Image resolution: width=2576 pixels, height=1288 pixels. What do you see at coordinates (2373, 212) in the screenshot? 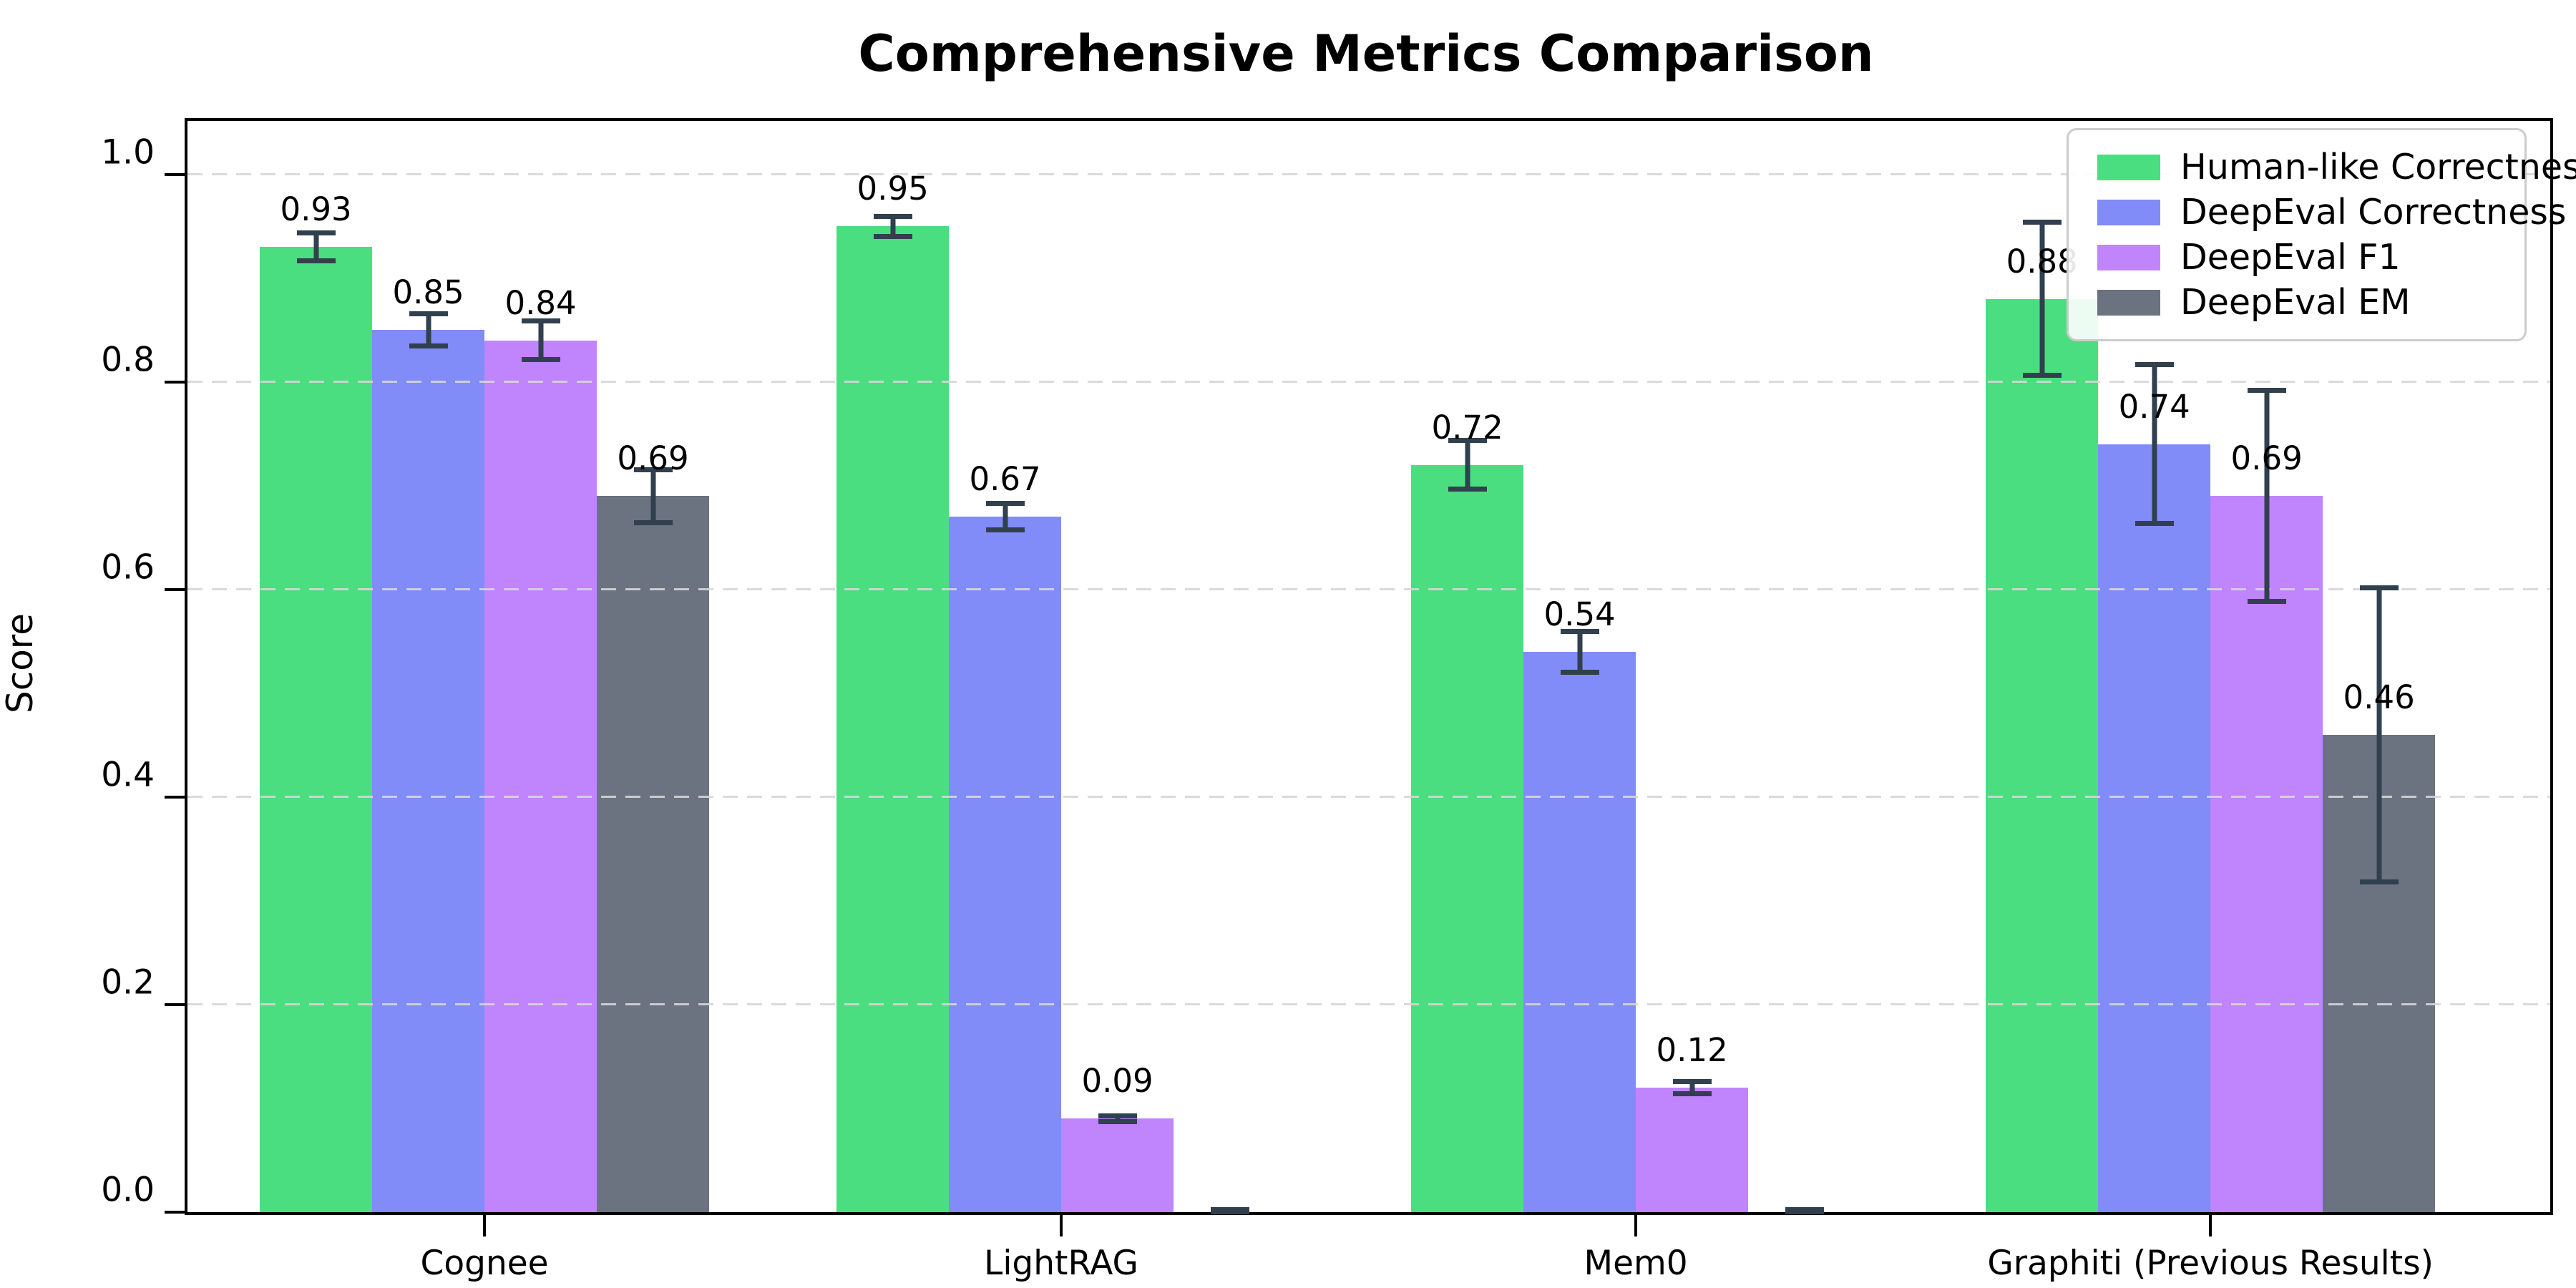
I see `legend-label: DeepEval Correctness` at bounding box center [2373, 212].